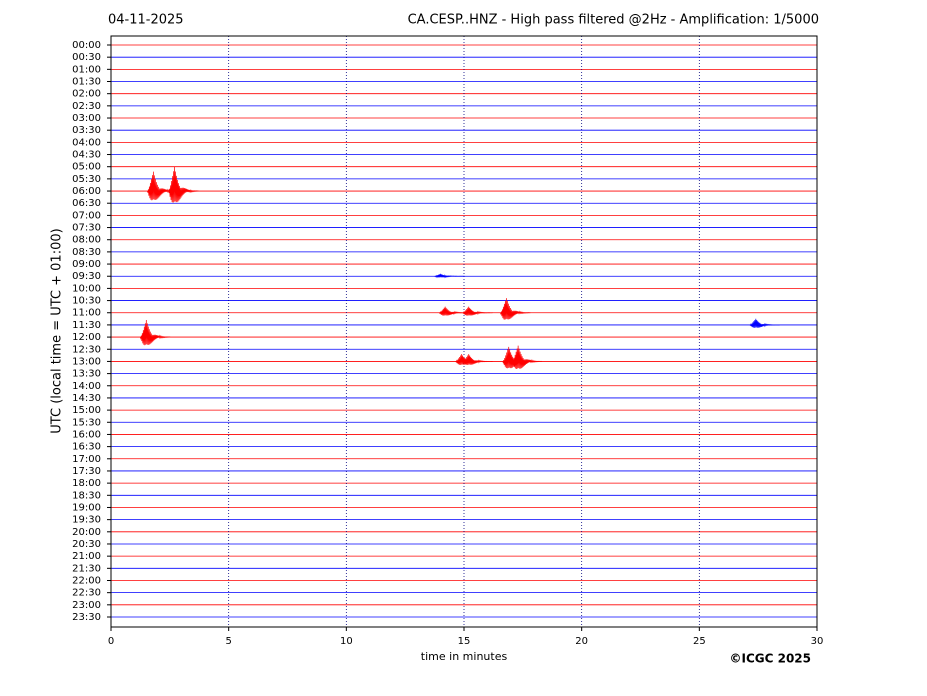 This screenshot has height=696, width=927. Describe the element at coordinates (86, 82) in the screenshot. I see `y-tick-label: 01:30` at that location.